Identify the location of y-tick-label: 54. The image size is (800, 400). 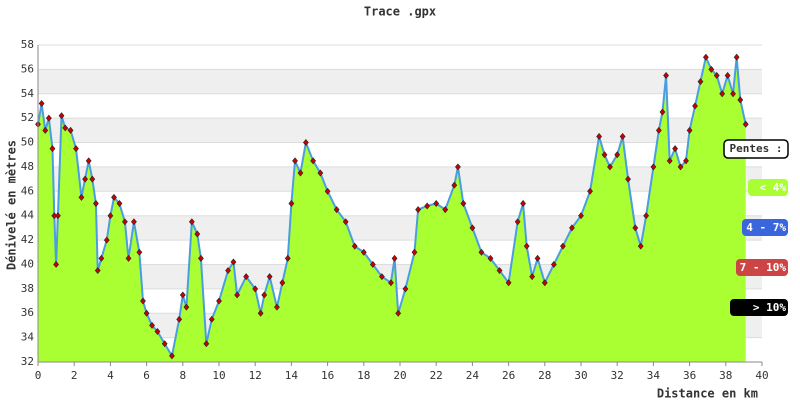
(28, 93).